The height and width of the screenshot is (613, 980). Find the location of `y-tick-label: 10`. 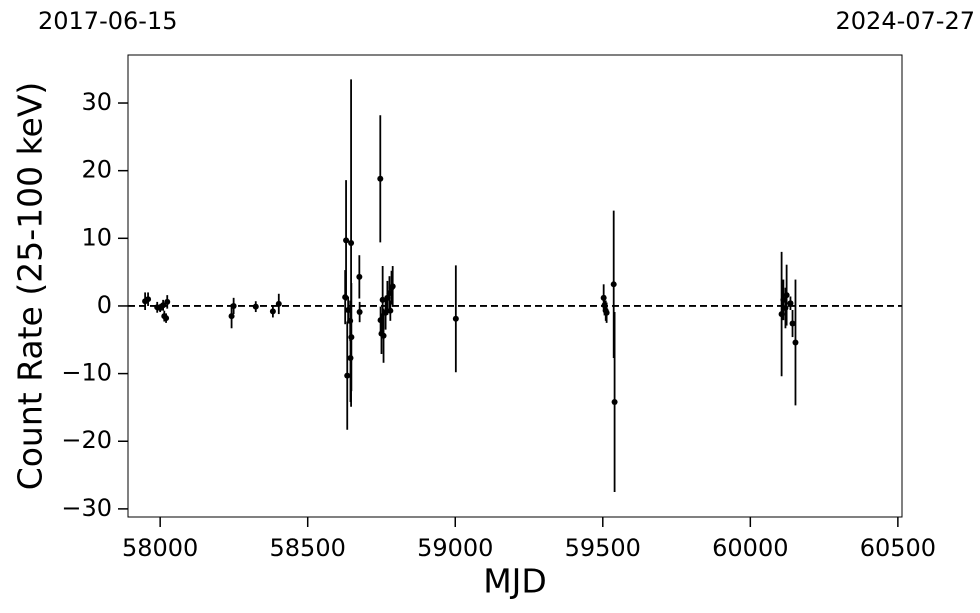

y-tick-label: 10 is located at coordinates (96, 237).